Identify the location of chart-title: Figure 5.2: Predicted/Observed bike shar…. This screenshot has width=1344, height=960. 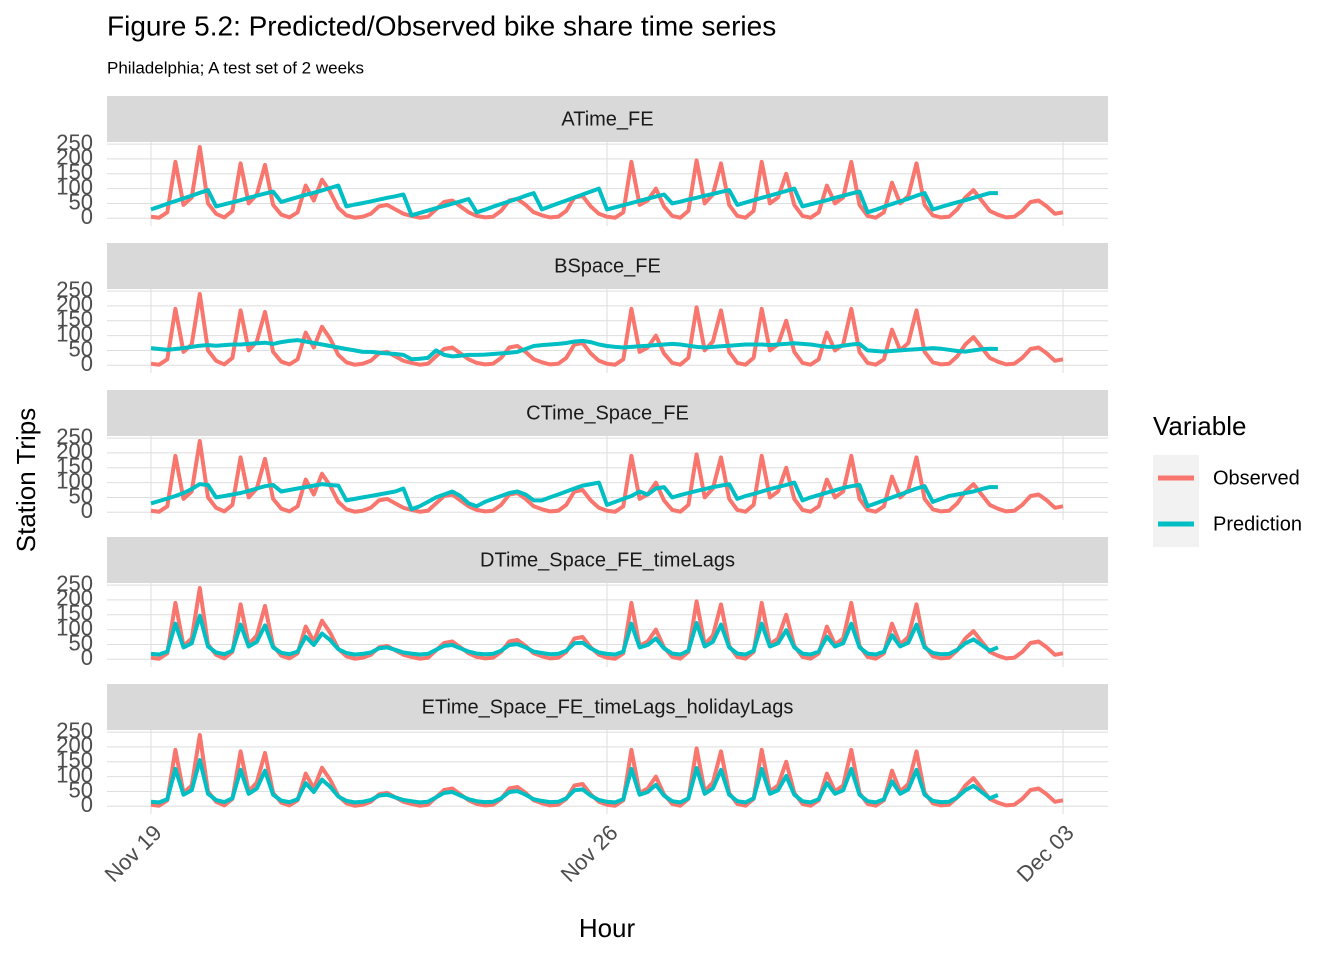
(441, 25).